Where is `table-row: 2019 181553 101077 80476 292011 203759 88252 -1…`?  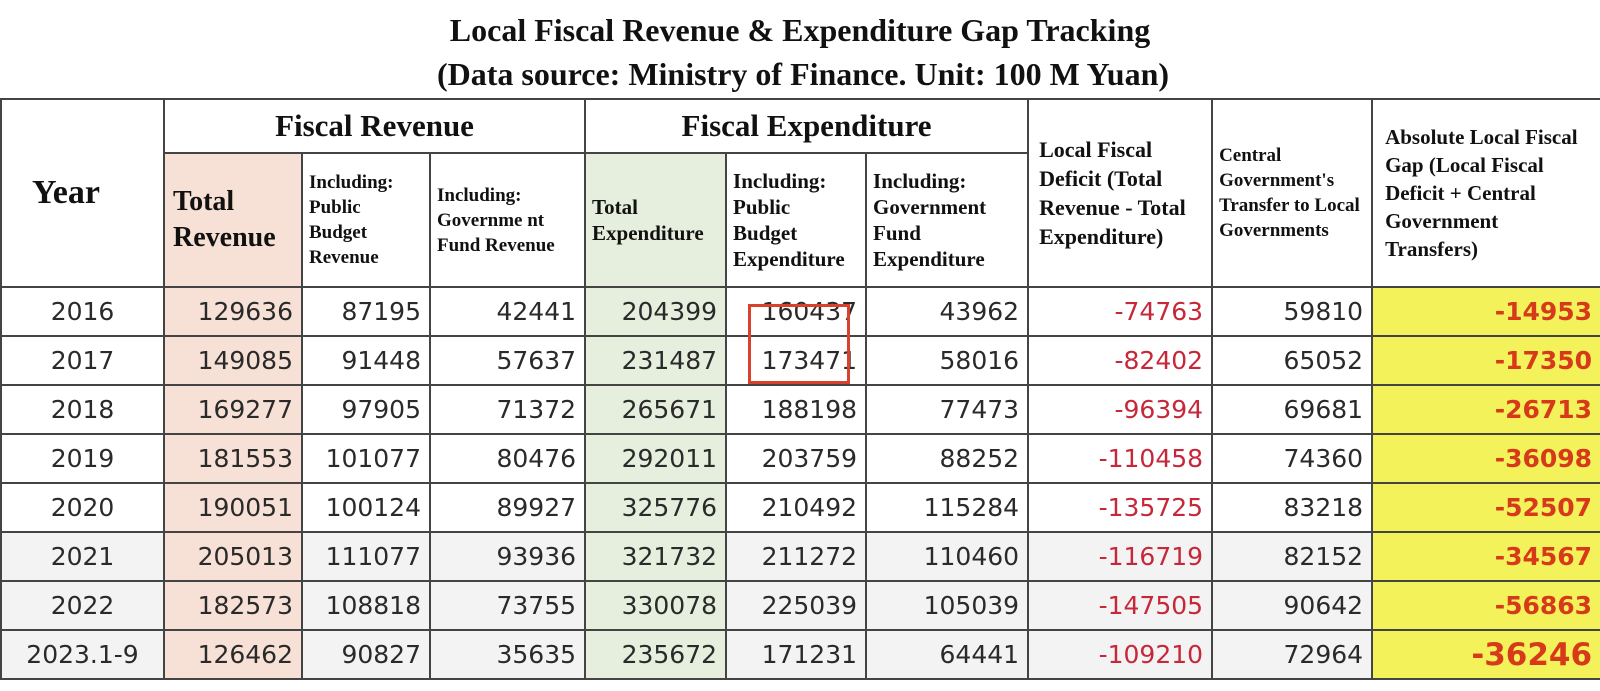
table-row: 2019 181553 101077 80476 292011 203759 88252 -1… is located at coordinates (800, 458).